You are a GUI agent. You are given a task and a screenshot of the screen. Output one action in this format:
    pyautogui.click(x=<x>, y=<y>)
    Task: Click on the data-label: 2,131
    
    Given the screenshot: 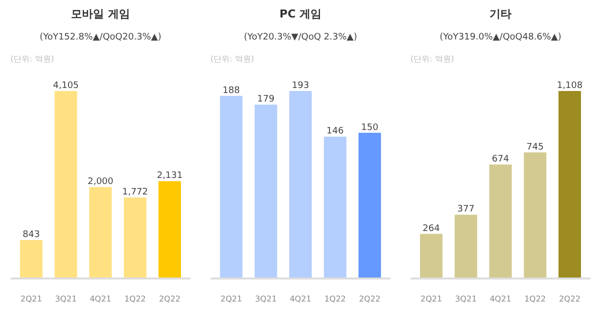 What is the action you would take?
    pyautogui.click(x=169, y=176)
    